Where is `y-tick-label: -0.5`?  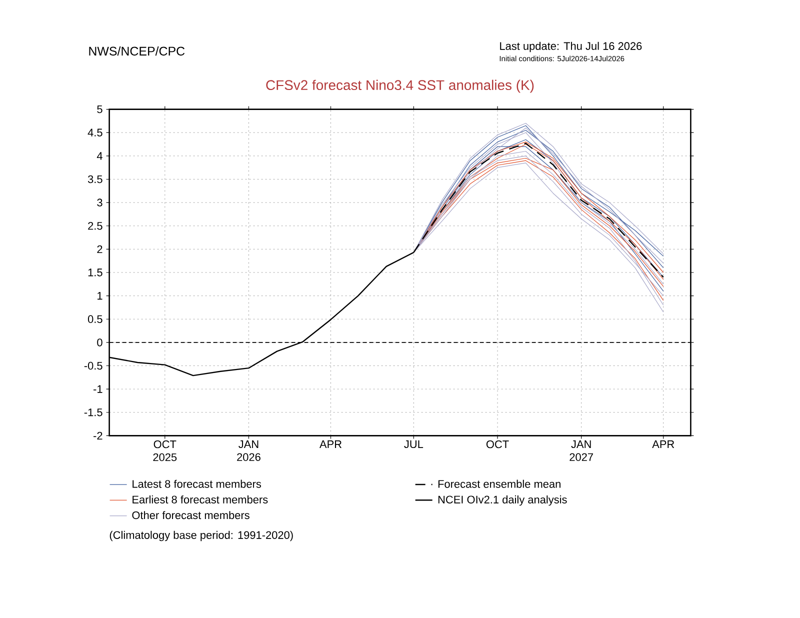 y-tick-label: -0.5 is located at coordinates (93, 366).